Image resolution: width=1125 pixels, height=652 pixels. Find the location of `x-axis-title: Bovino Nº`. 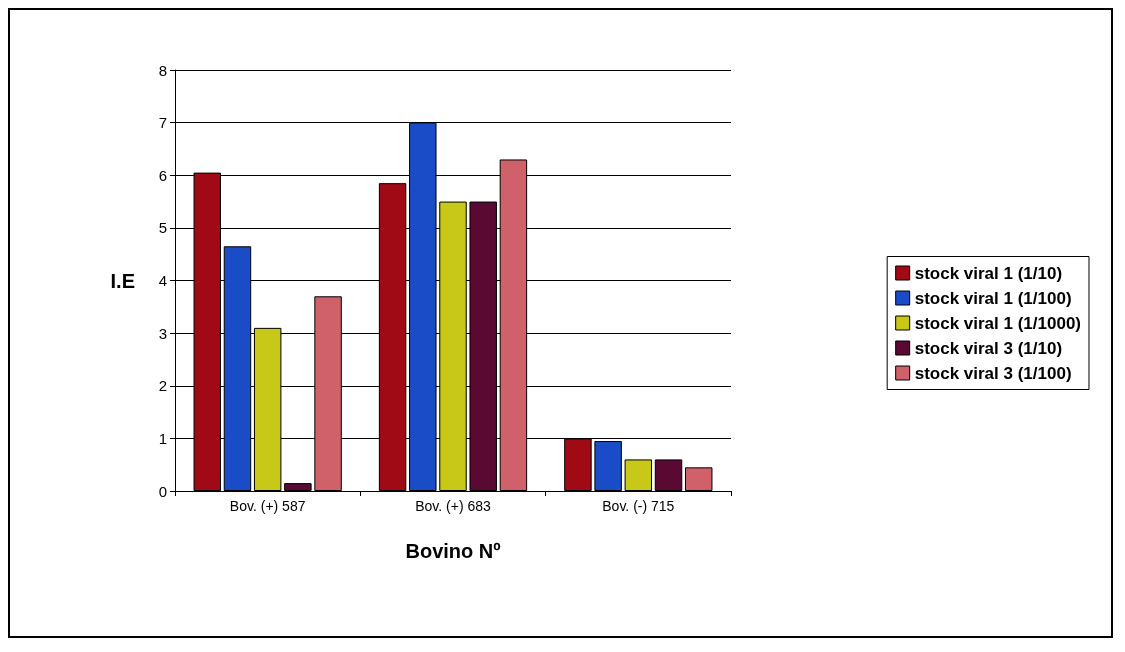

x-axis-title: Bovino Nº is located at coordinates (453, 551).